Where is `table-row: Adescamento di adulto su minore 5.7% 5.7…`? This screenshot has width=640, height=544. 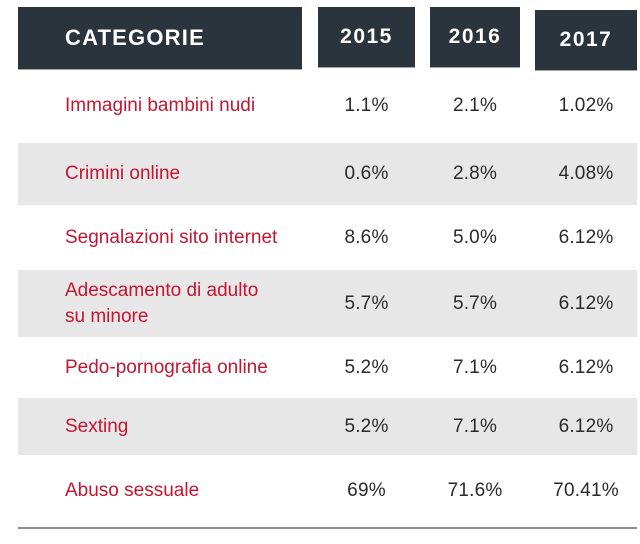 table-row: Adescamento di adulto su minore 5.7% 5.7… is located at coordinates (327, 303).